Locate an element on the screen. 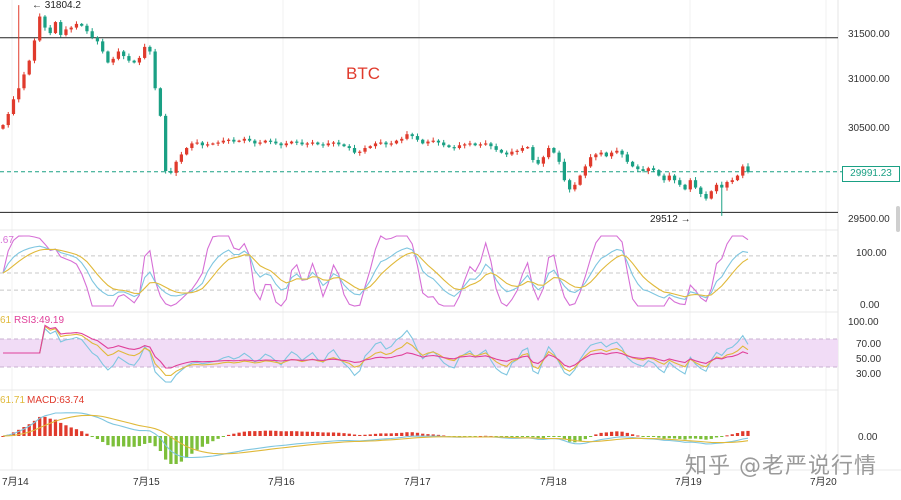 The width and height of the screenshot is (901, 500). time-tick-0716: 7月16 is located at coordinates (281, 482).